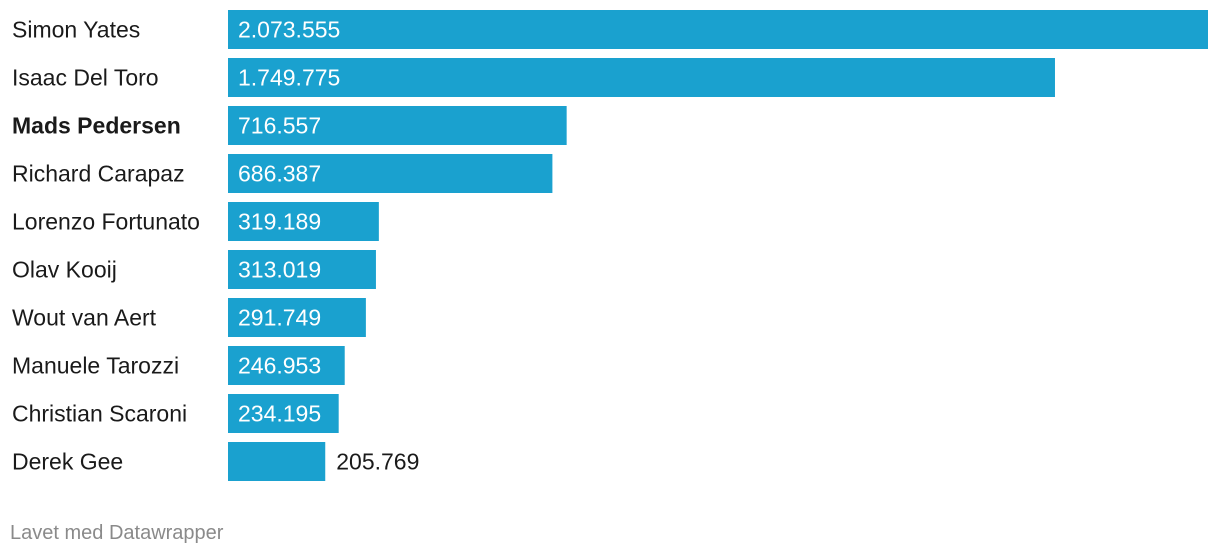 The width and height of the screenshot is (1220, 558). I want to click on bar-olav-kooij, so click(302, 269).